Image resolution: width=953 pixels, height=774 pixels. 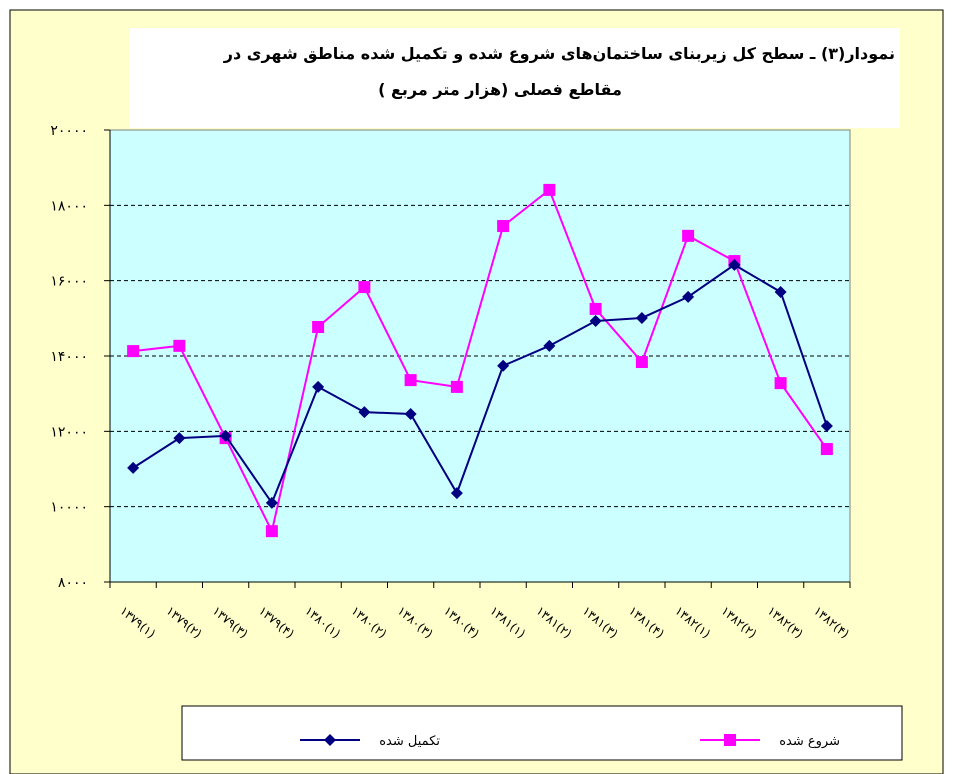 I want to click on y-tick-label: ۱۴۰۰۰, so click(x=69, y=357).